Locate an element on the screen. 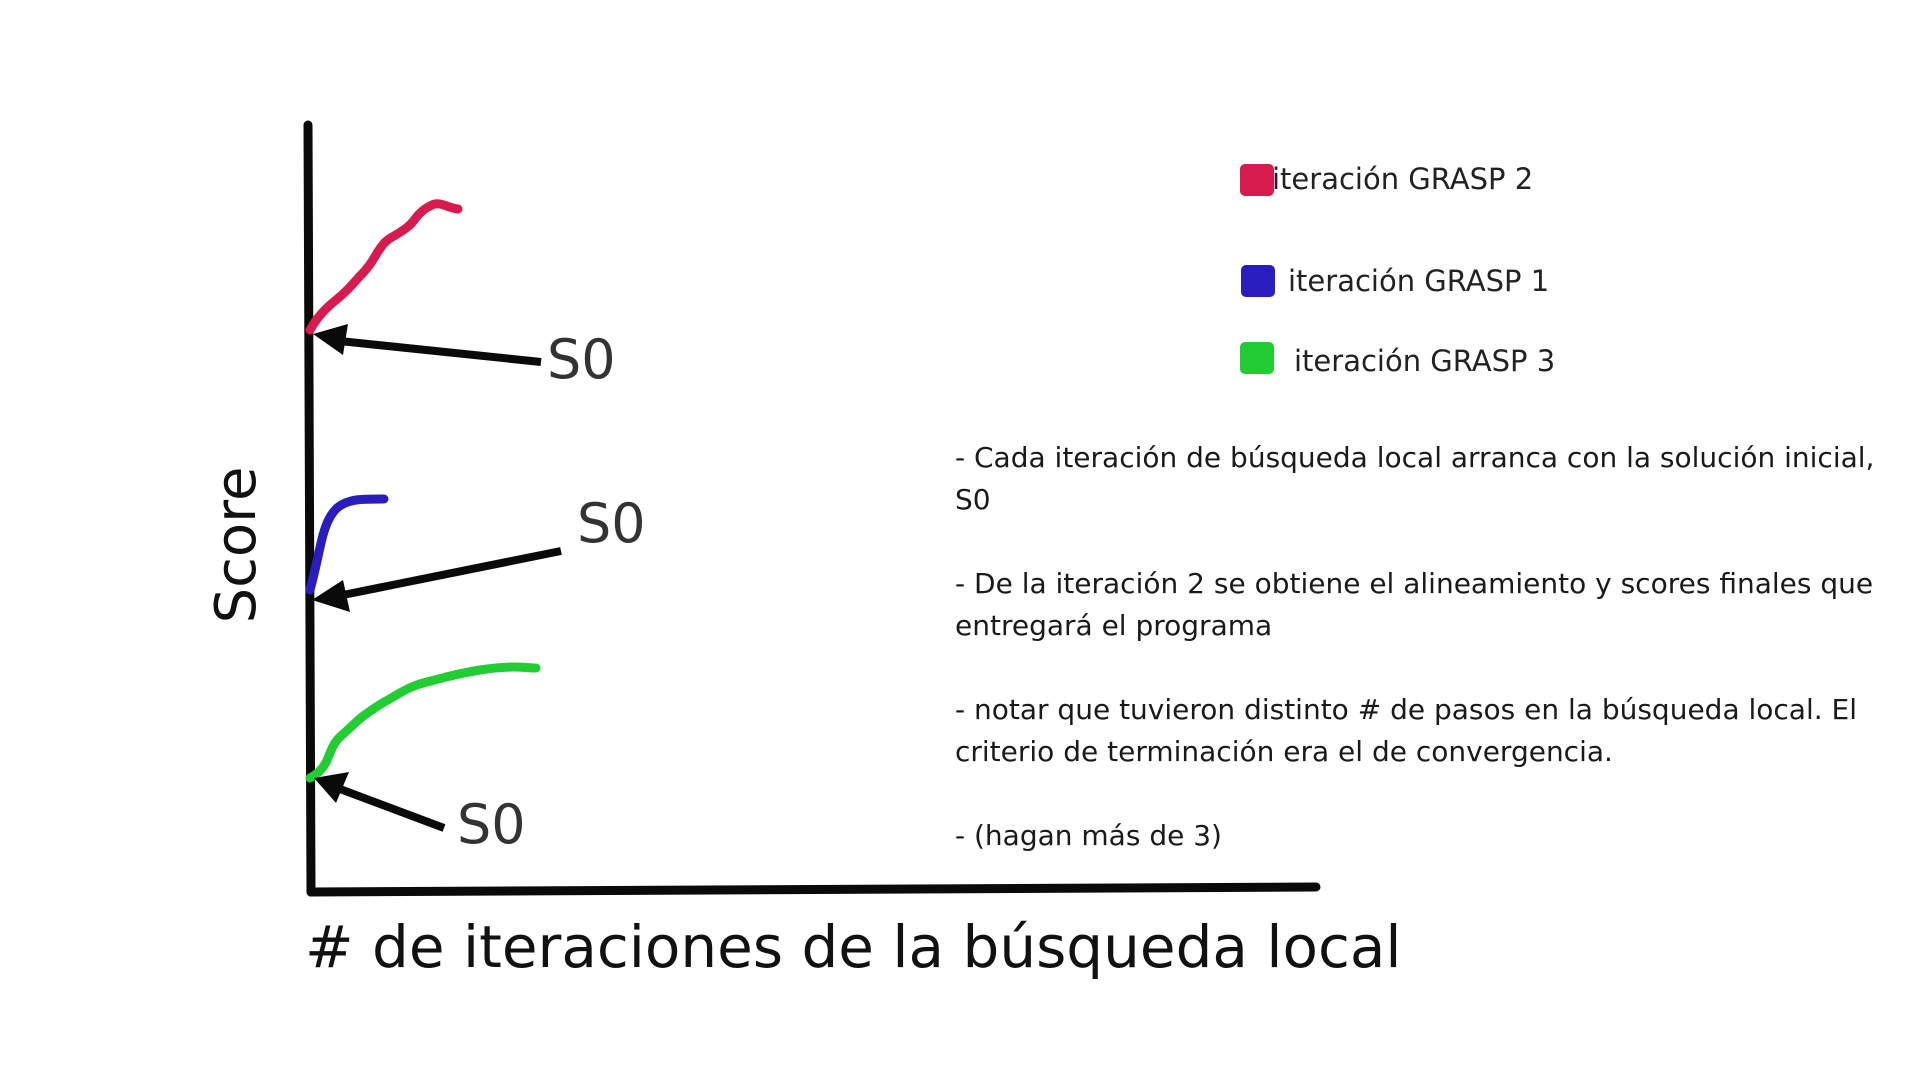 The image size is (1920, 1080). x-axis-line is located at coordinates (813, 889).